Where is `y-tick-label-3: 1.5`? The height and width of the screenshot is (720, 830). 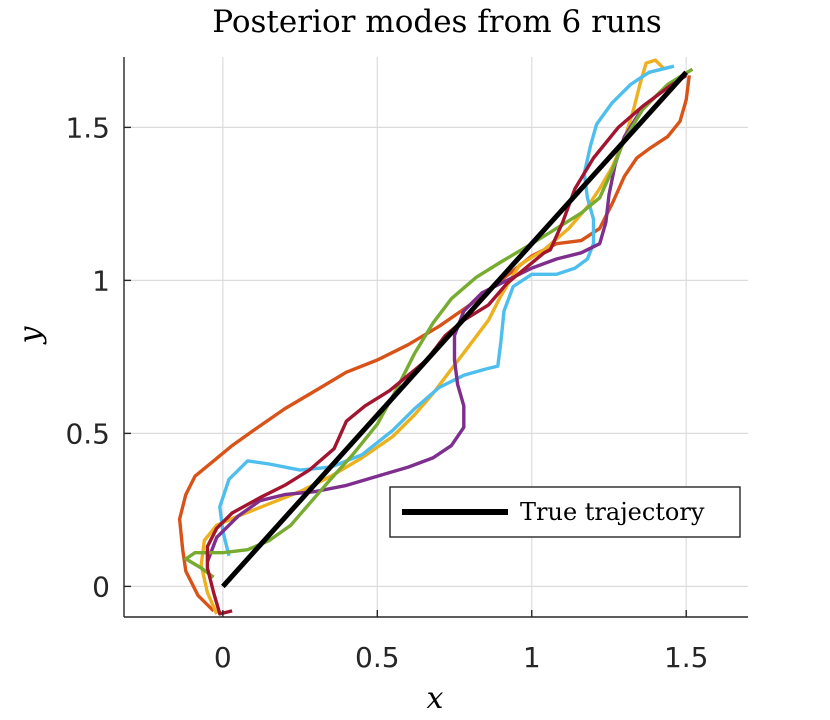
y-tick-label-3: 1.5 is located at coordinates (87, 127).